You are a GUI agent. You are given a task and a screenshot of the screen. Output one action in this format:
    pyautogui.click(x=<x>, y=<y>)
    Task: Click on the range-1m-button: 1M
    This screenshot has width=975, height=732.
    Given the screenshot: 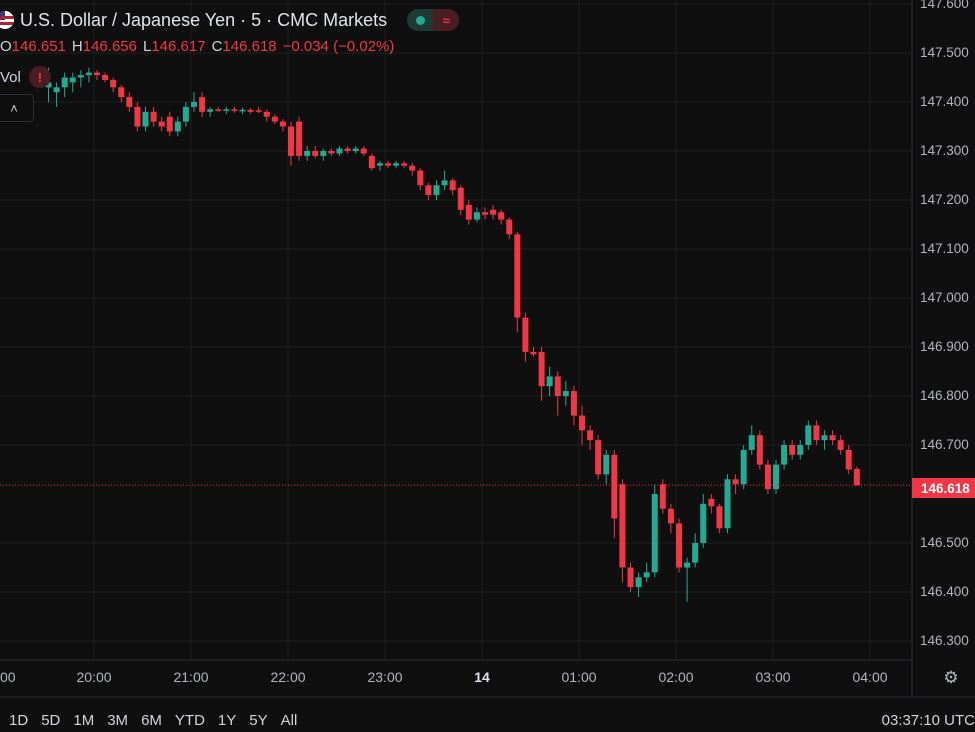 What is the action you would take?
    pyautogui.click(x=84, y=720)
    